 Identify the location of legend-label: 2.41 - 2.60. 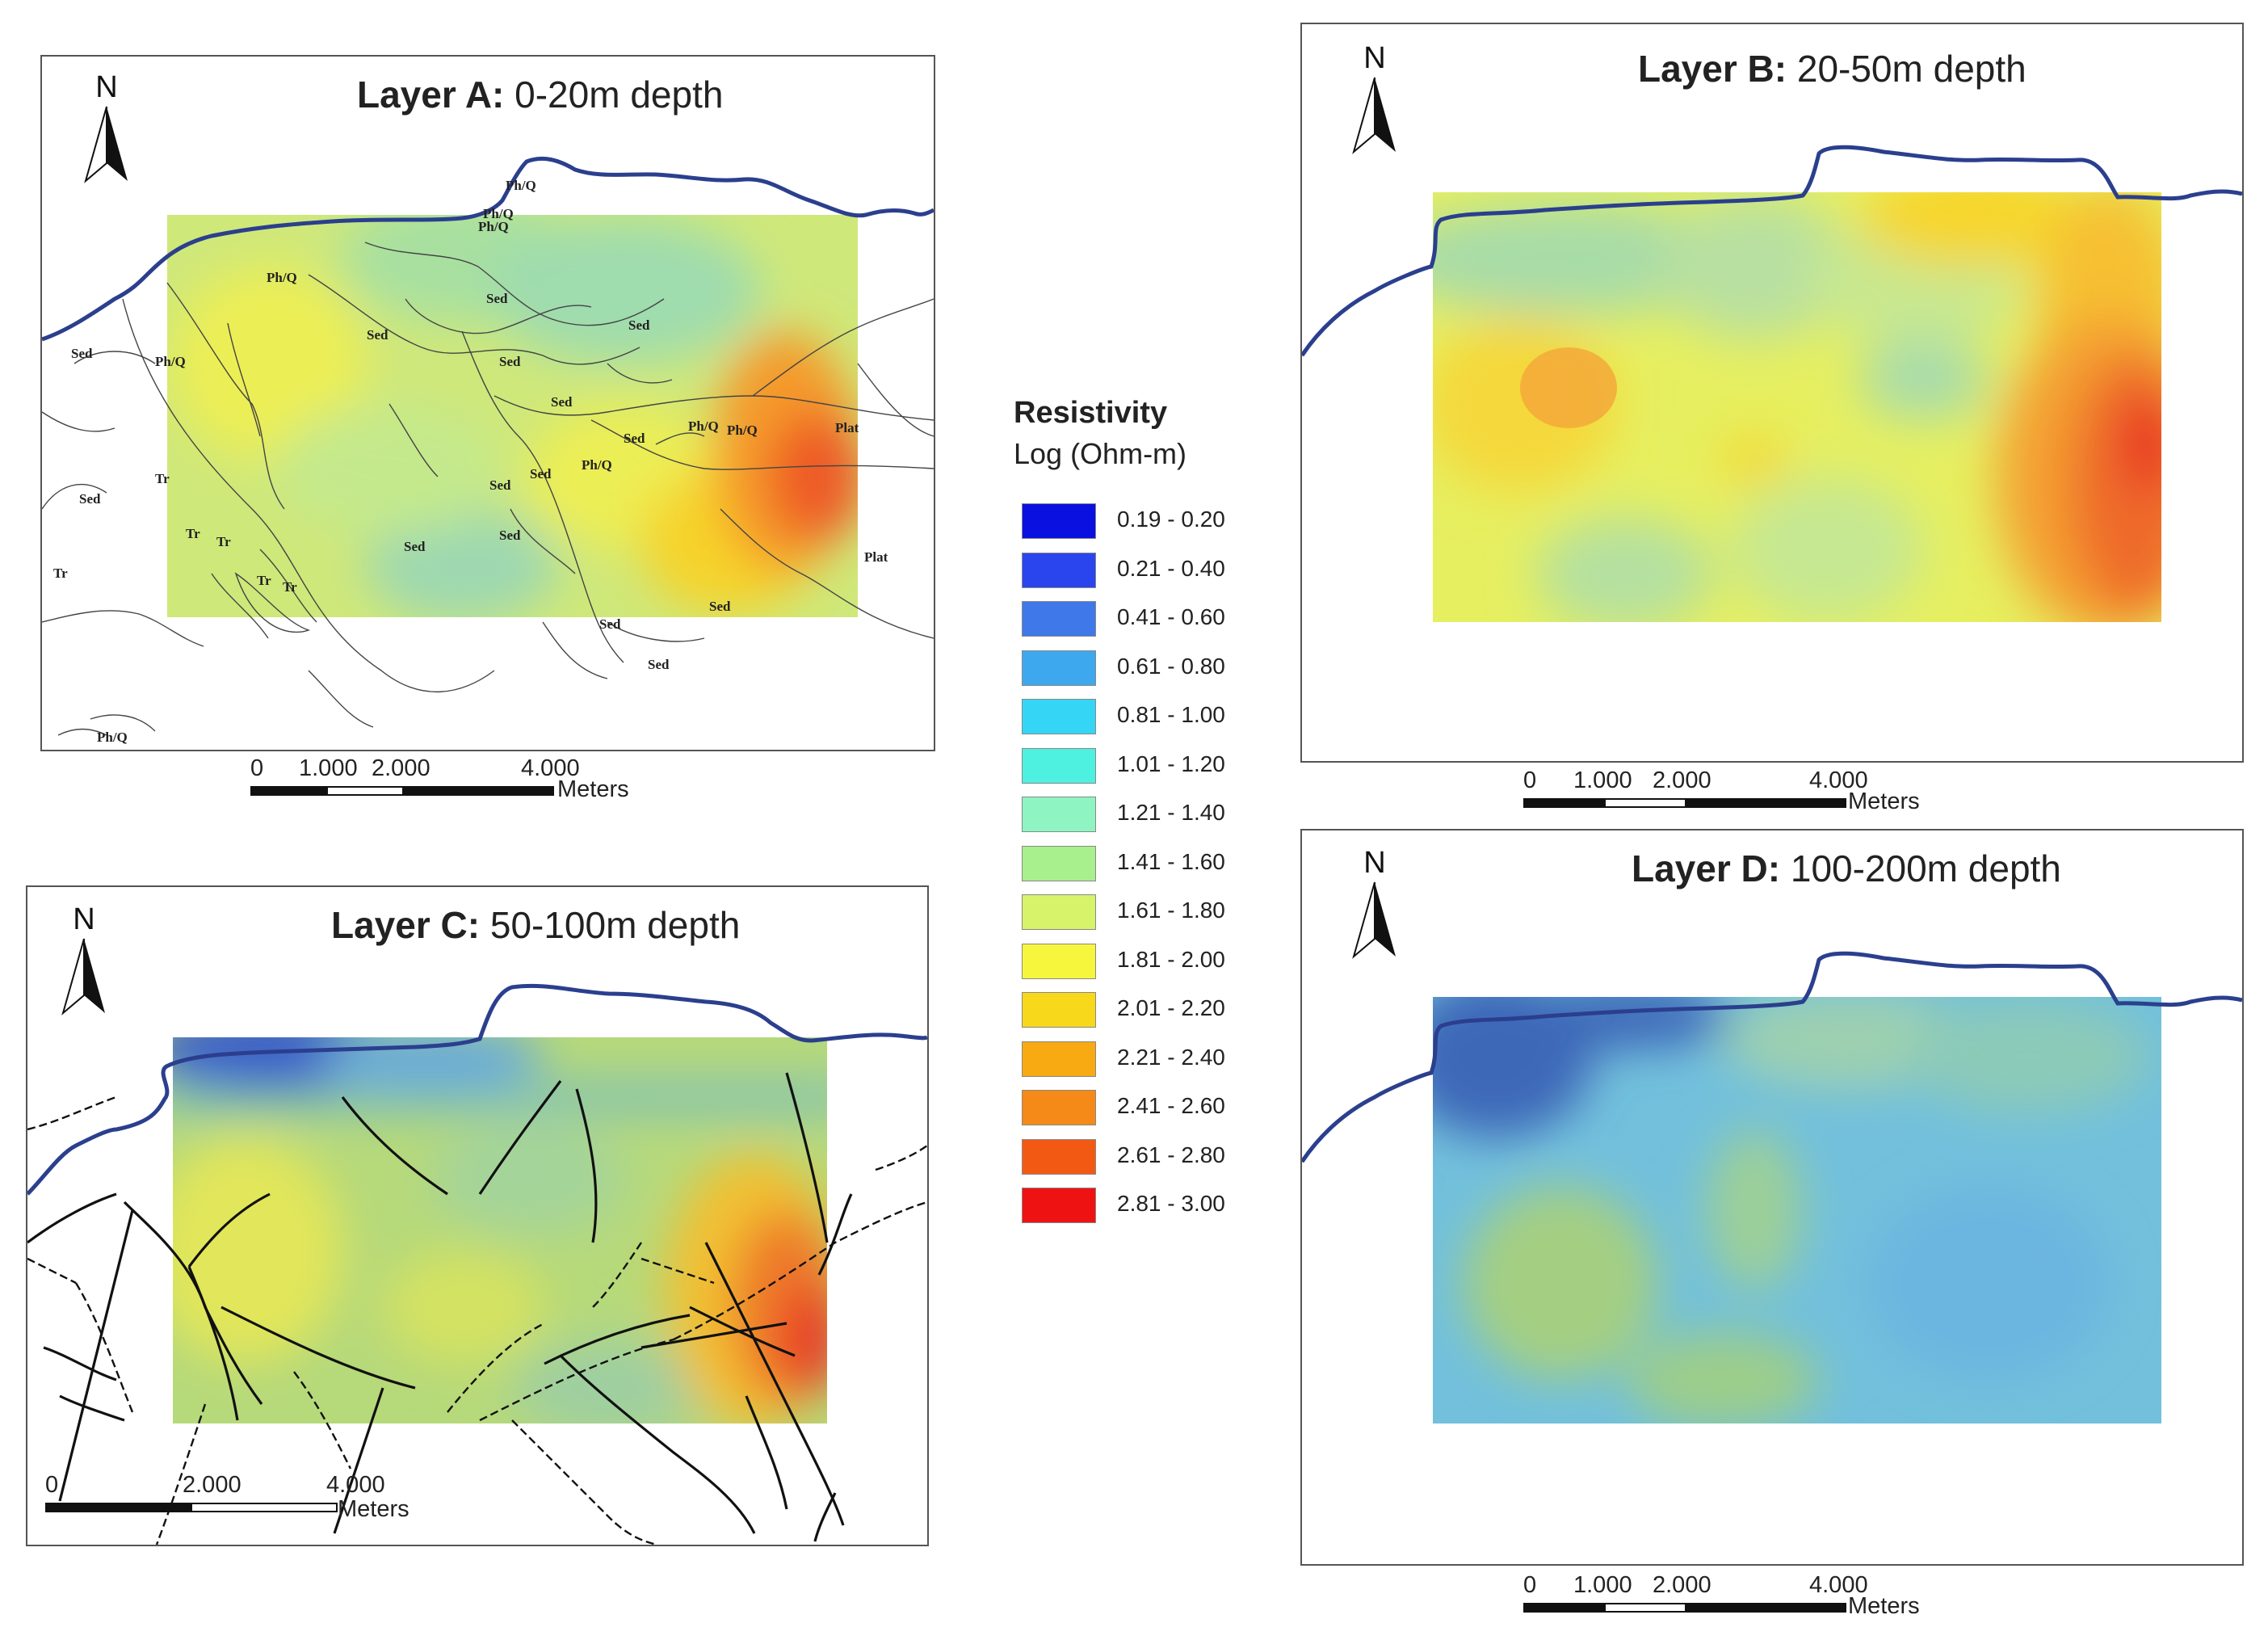
(1171, 1105).